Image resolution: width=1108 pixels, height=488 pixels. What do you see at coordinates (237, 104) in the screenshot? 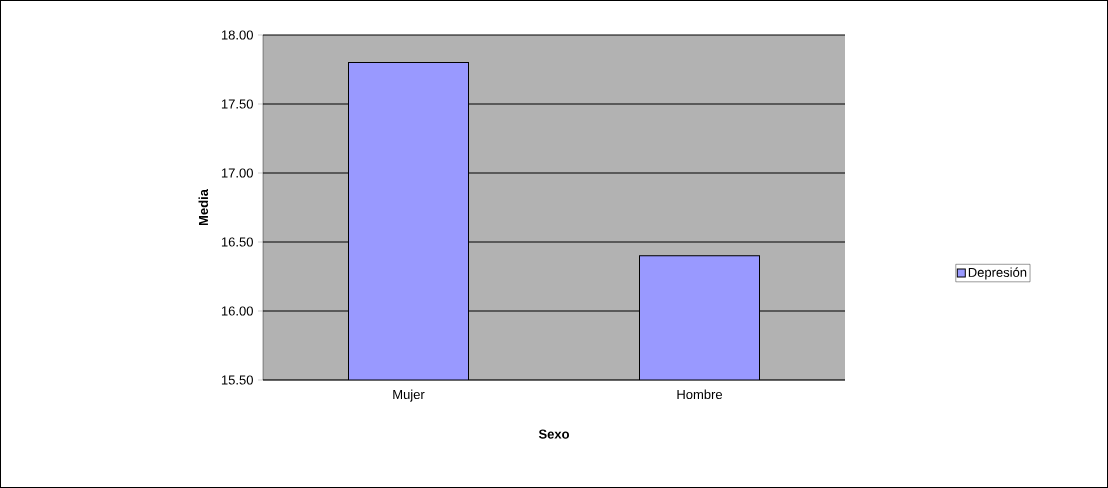
I see `y-tick-label: 17.50` at bounding box center [237, 104].